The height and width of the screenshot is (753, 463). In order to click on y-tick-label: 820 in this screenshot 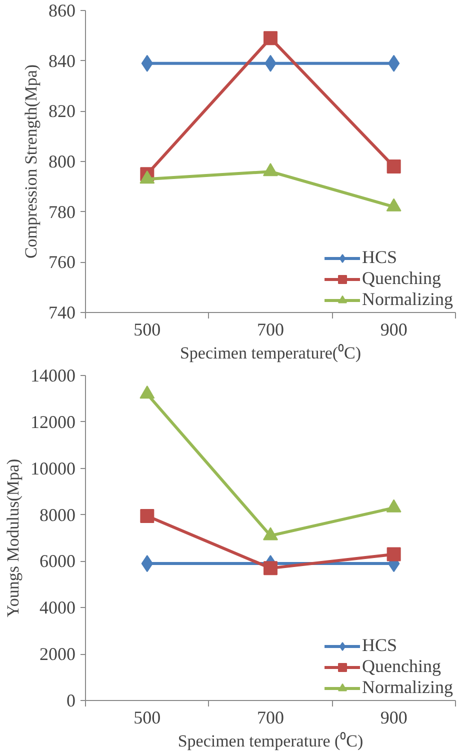, I will do `click(62, 111)`.